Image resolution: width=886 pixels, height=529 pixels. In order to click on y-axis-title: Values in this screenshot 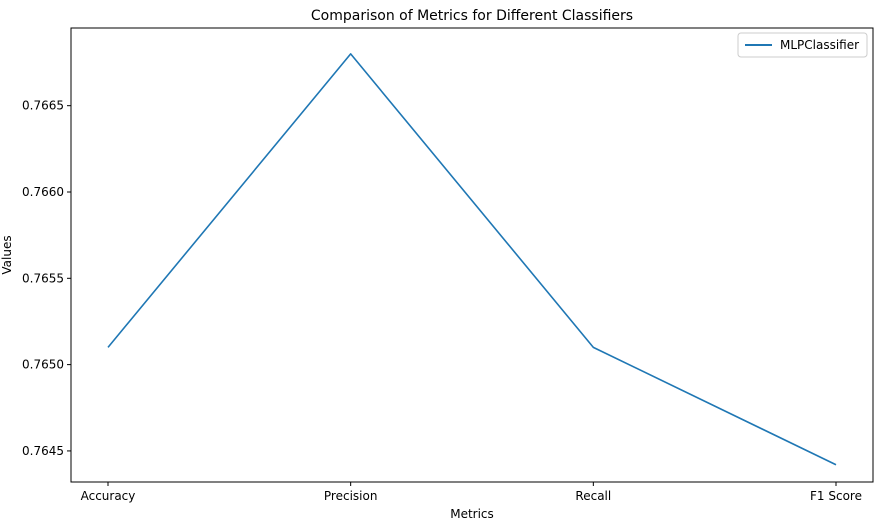, I will do `click(7, 254)`.